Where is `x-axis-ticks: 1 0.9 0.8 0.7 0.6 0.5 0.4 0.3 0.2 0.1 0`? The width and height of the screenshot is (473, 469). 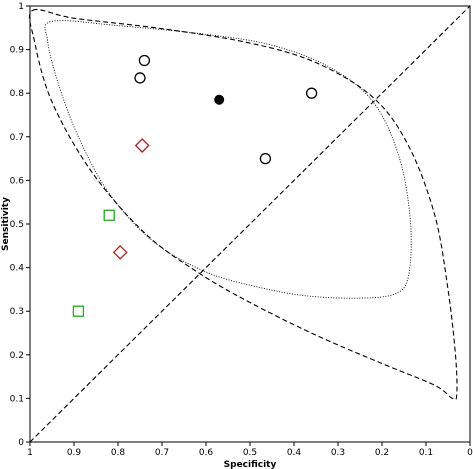
x-axis-ticks: 1 0.9 0.8 0.7 0.6 0.5 0.4 0.3 0.2 0.1 0 is located at coordinates (250, 450).